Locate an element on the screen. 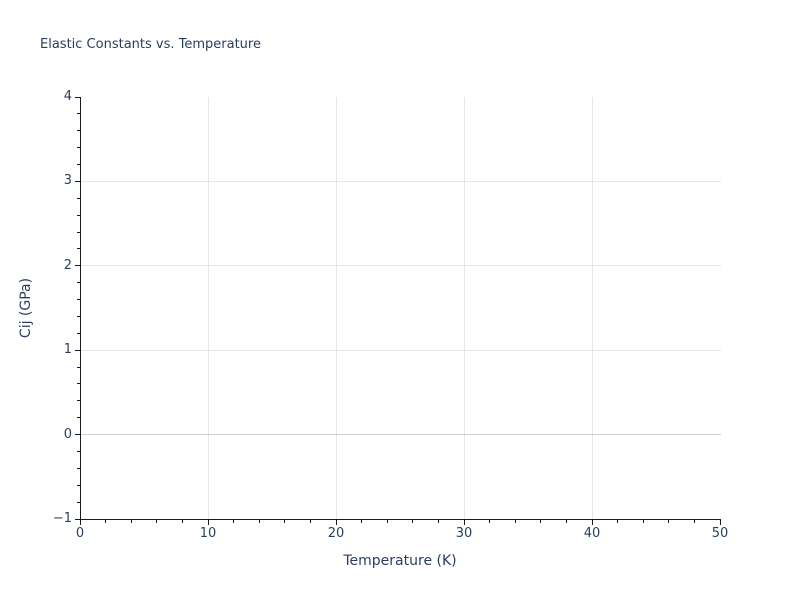 This screenshot has height=600, width=800. x-tick-label: 20 is located at coordinates (336, 533).